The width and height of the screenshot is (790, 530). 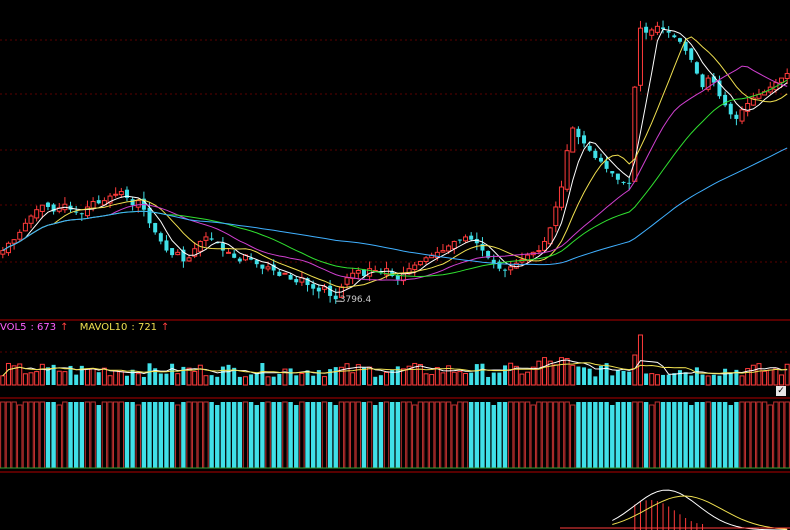 What do you see at coordinates (34, 327) in the screenshot?
I see `vol5-label: VOL5: 673 ↑` at bounding box center [34, 327].